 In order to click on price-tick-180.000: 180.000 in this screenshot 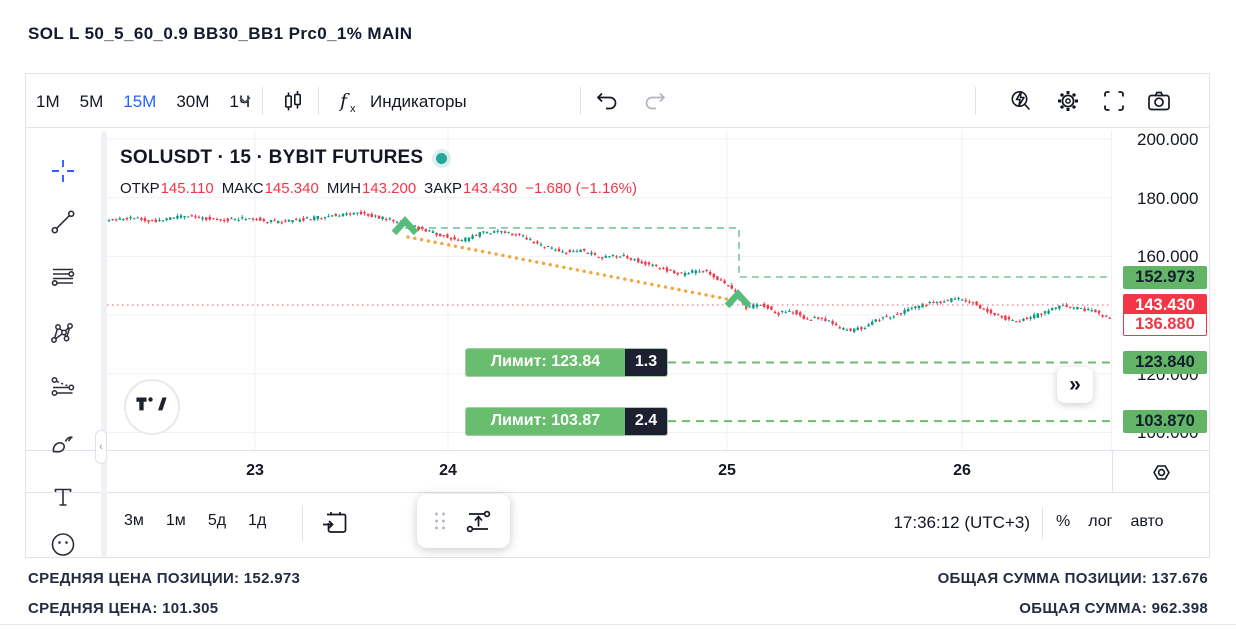, I will do `click(1168, 198)`.